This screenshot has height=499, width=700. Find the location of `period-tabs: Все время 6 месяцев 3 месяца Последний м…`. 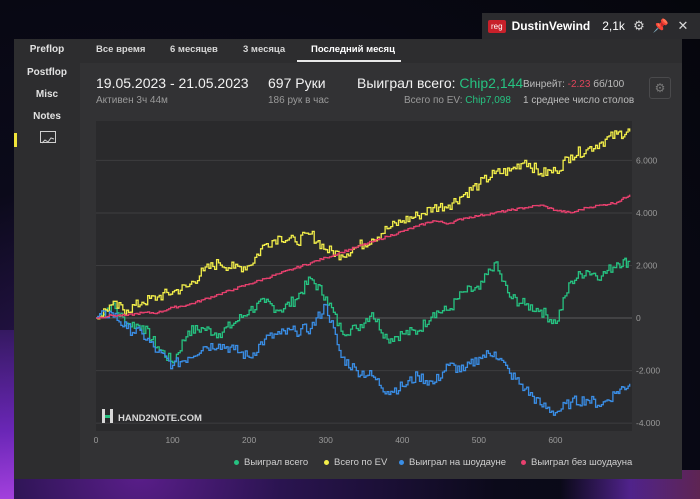

period-tabs: Все время 6 месяцев 3 месяца Последний м… is located at coordinates (381, 51).